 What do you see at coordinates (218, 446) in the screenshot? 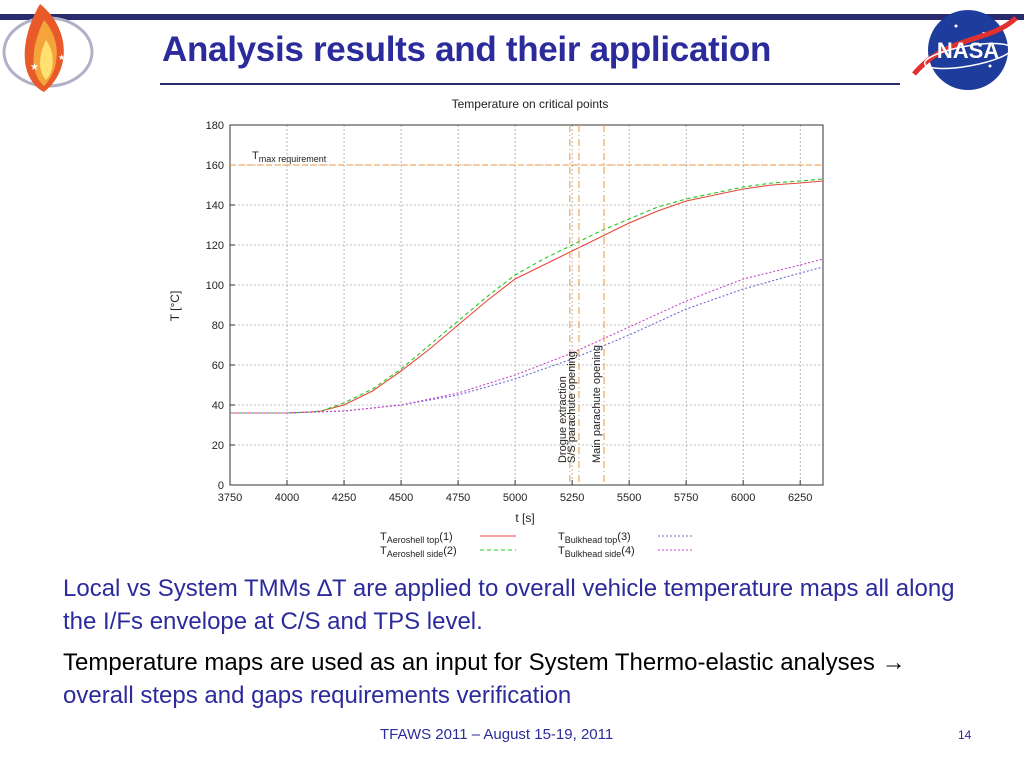
I see `y-tick-label: 20` at bounding box center [218, 446].